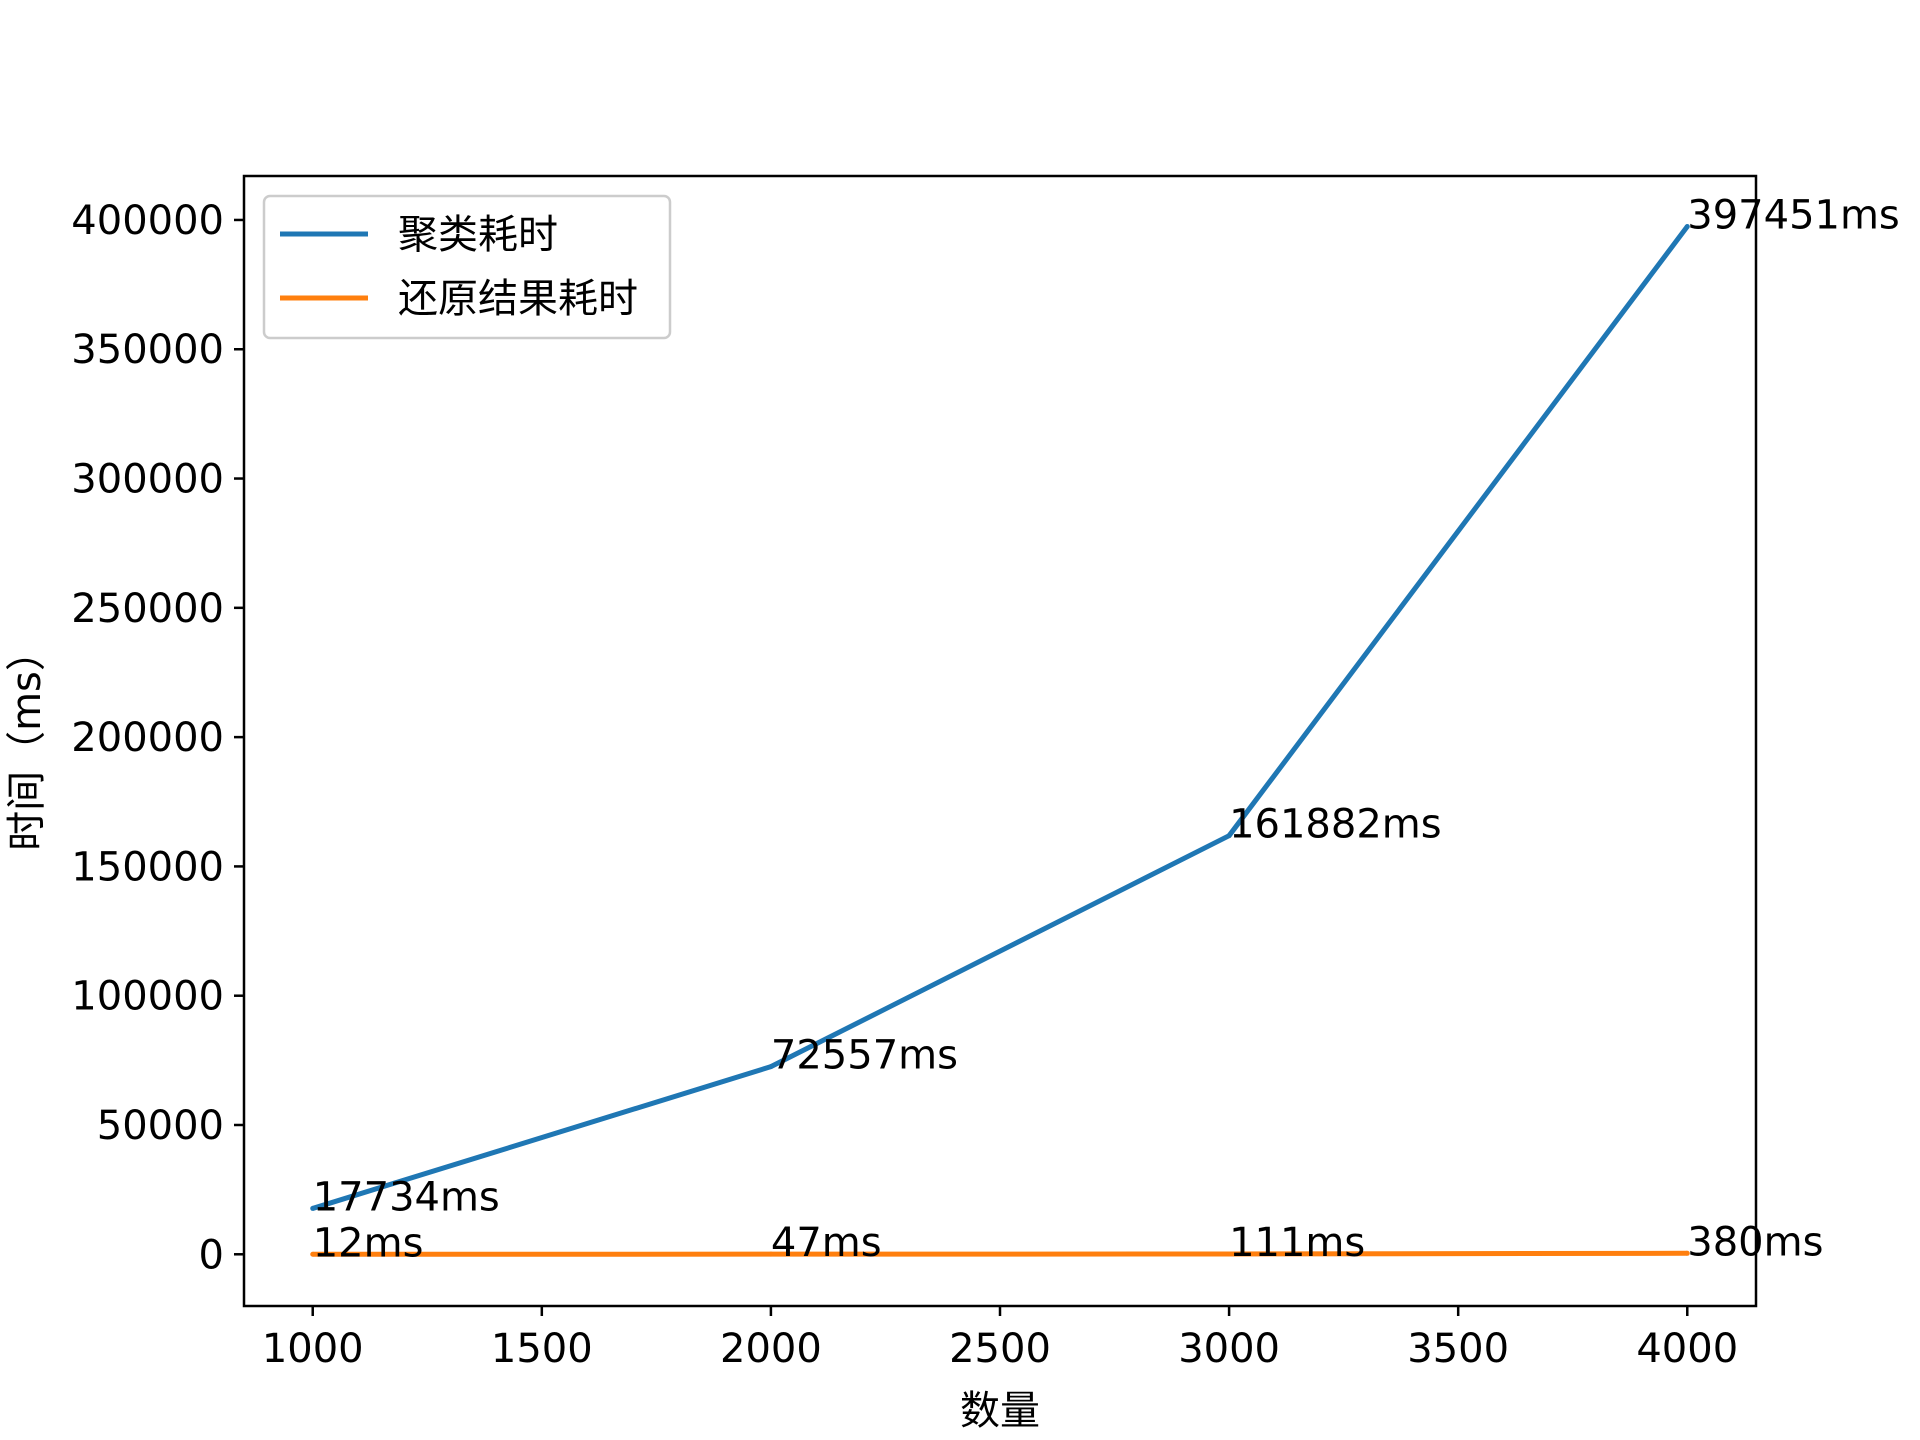 This screenshot has width=1920, height=1440. What do you see at coordinates (478, 235) in the screenshot?
I see `legend-entry: 聚类耗时` at bounding box center [478, 235].